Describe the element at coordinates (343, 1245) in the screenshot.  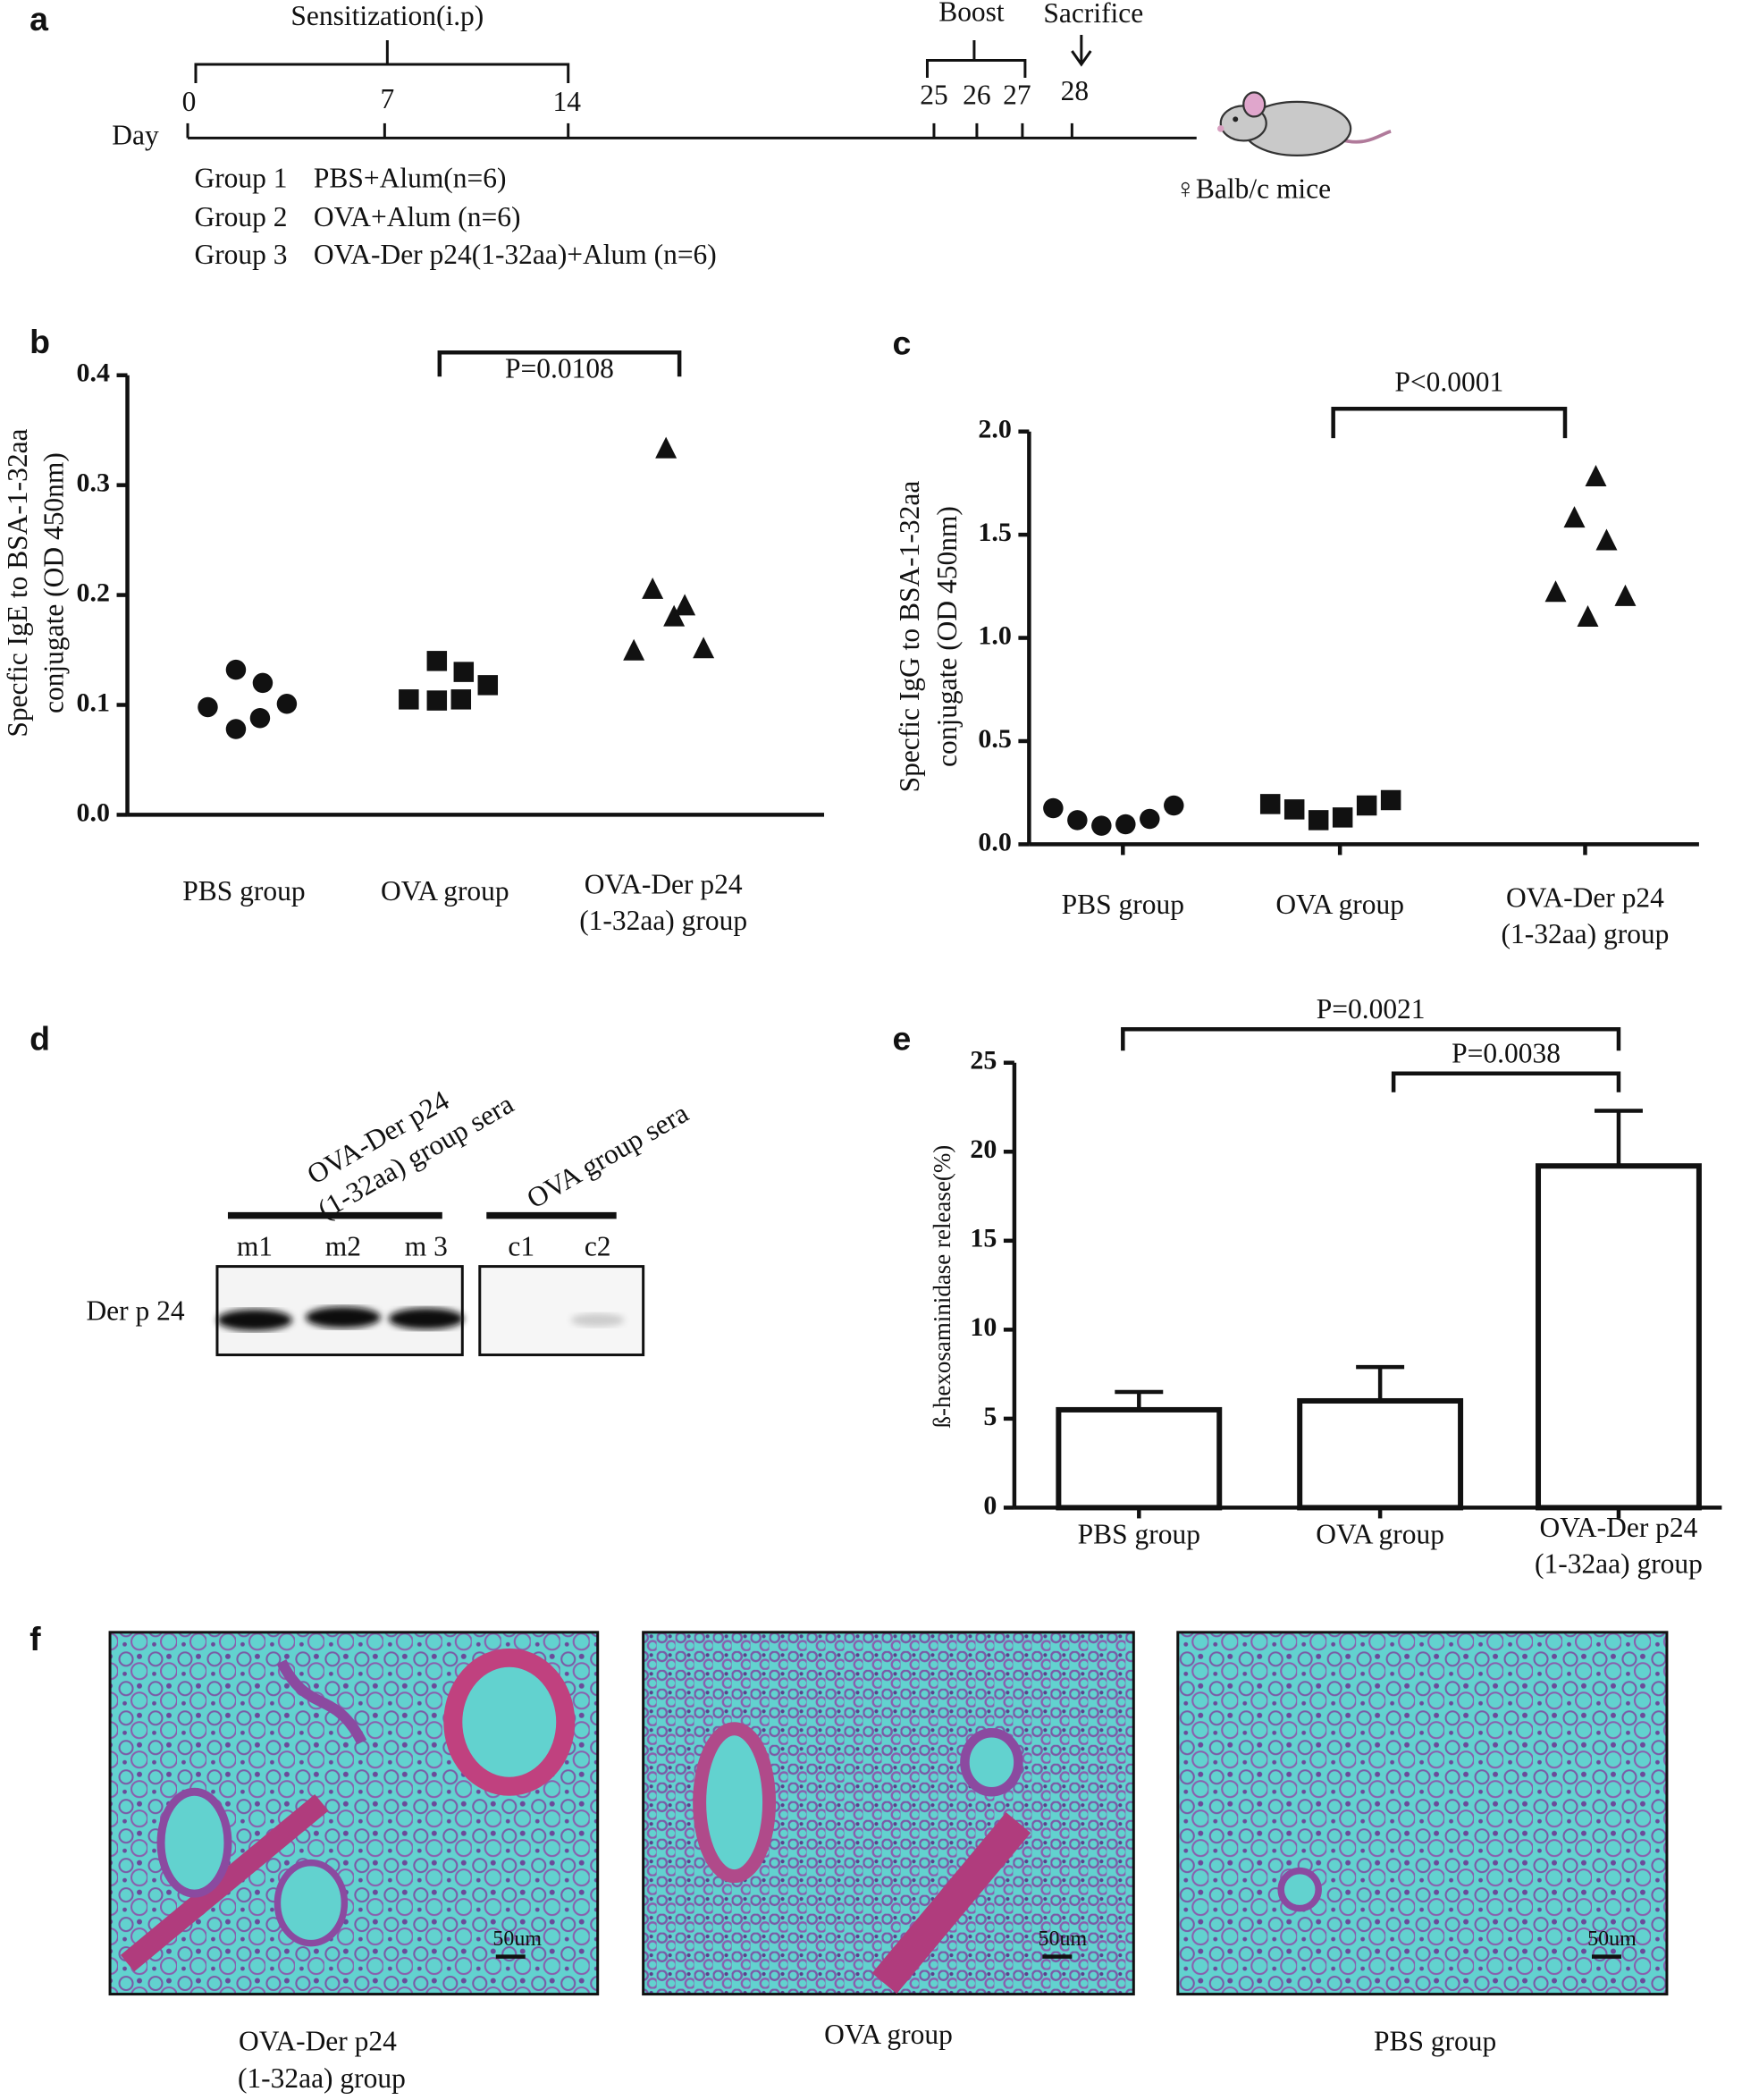
I see `lane-label: m2` at that location.